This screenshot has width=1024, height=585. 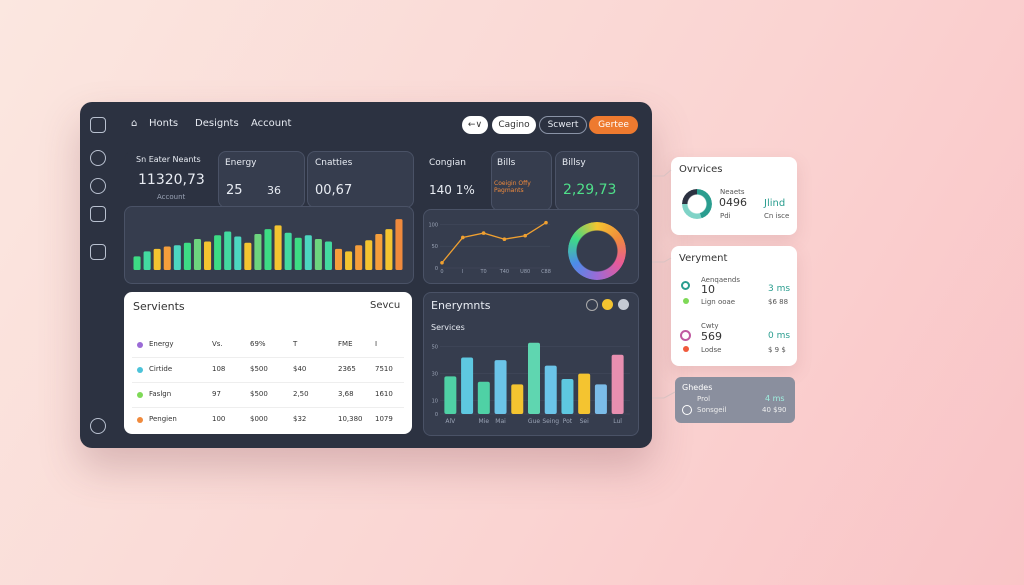 What do you see at coordinates (500, 421) in the screenshot?
I see `x-tick-label: Mai` at bounding box center [500, 421].